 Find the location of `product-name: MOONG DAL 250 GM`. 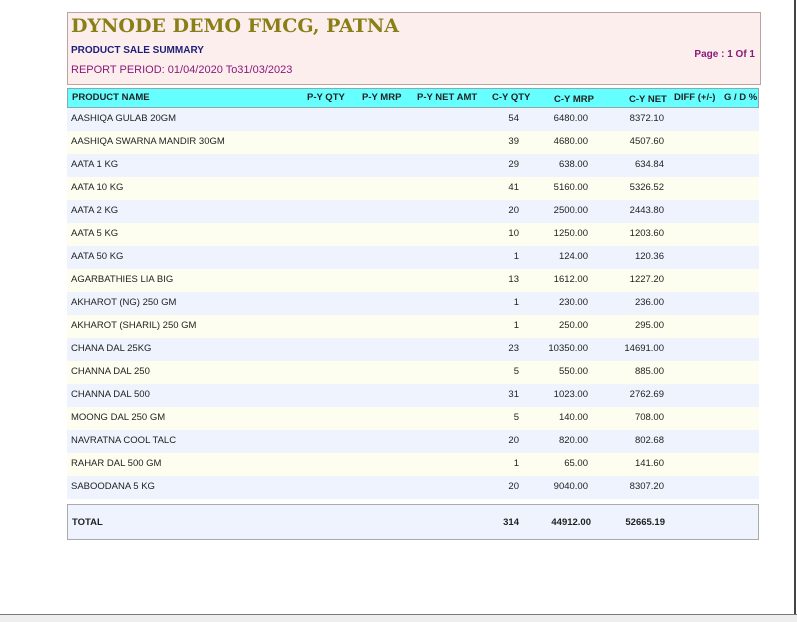

product-name: MOONG DAL 250 GM is located at coordinates (118, 417).